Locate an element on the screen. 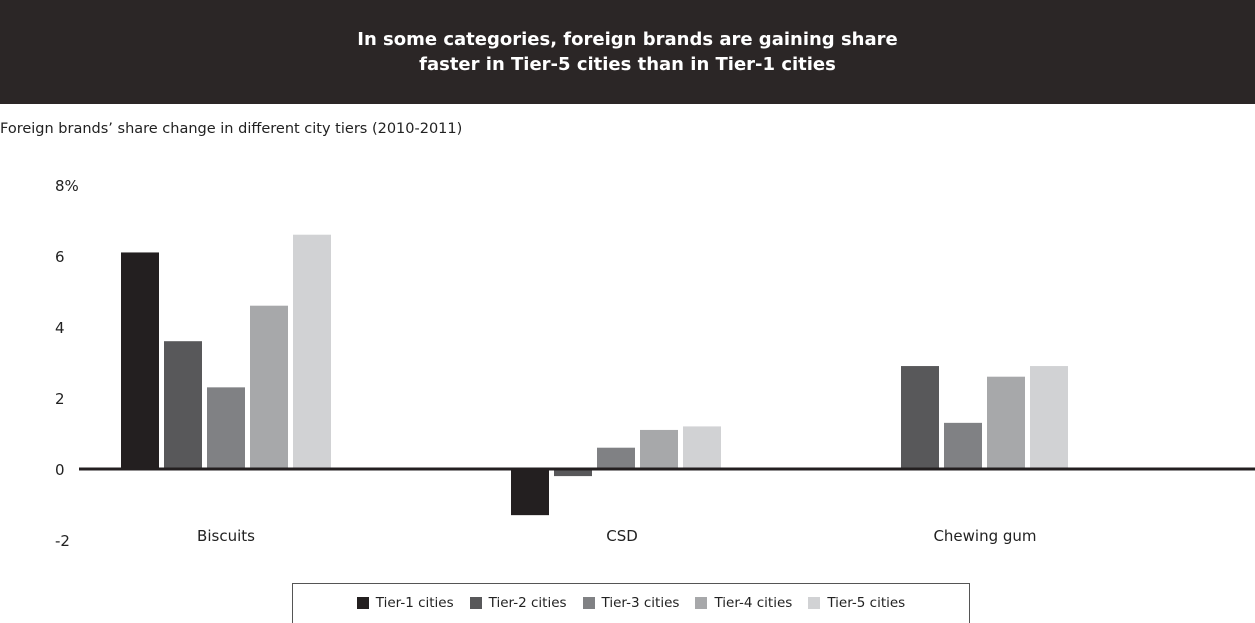 This screenshot has width=1255, height=623. y-tick-label: -2 is located at coordinates (62, 541).